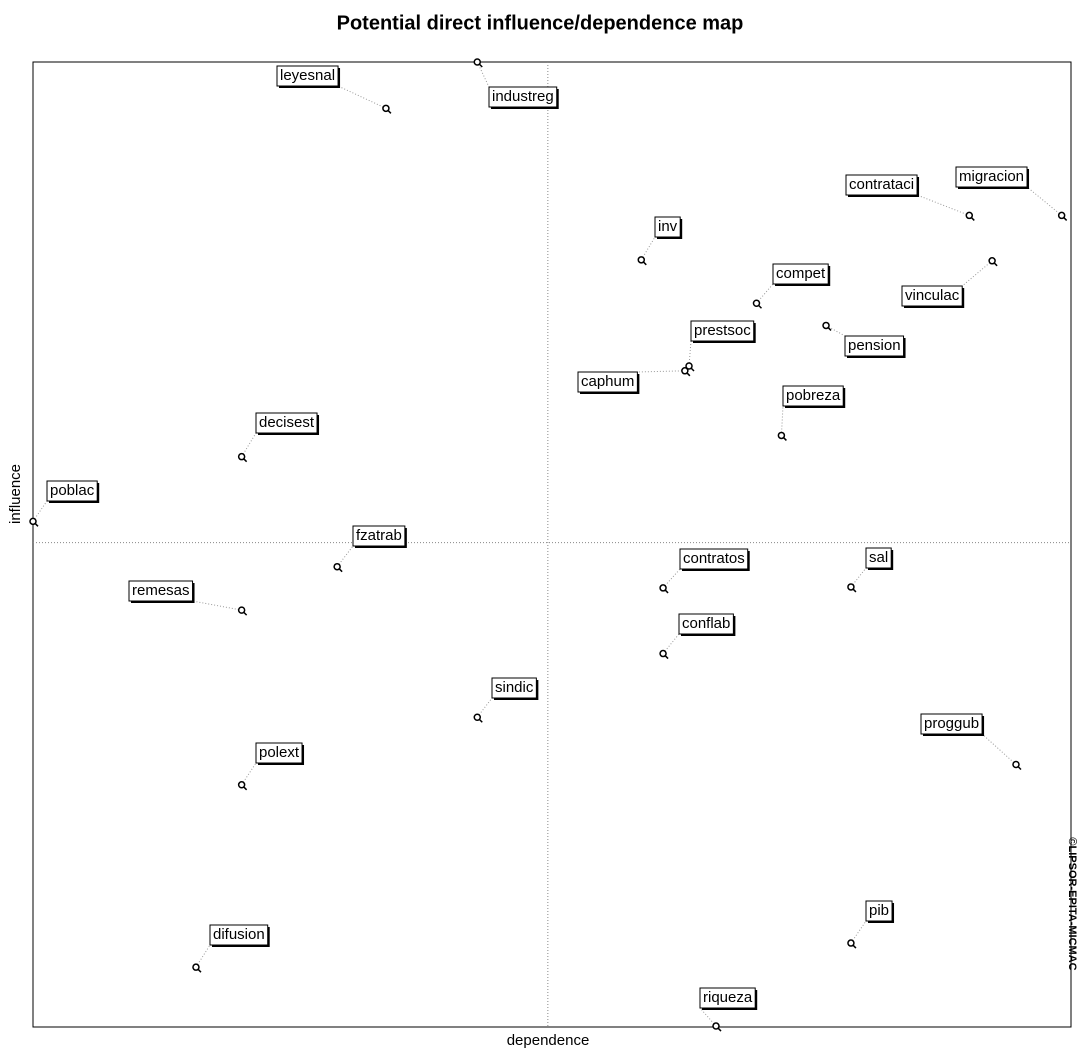  I want to click on point-label: prestsoc, so click(722, 330).